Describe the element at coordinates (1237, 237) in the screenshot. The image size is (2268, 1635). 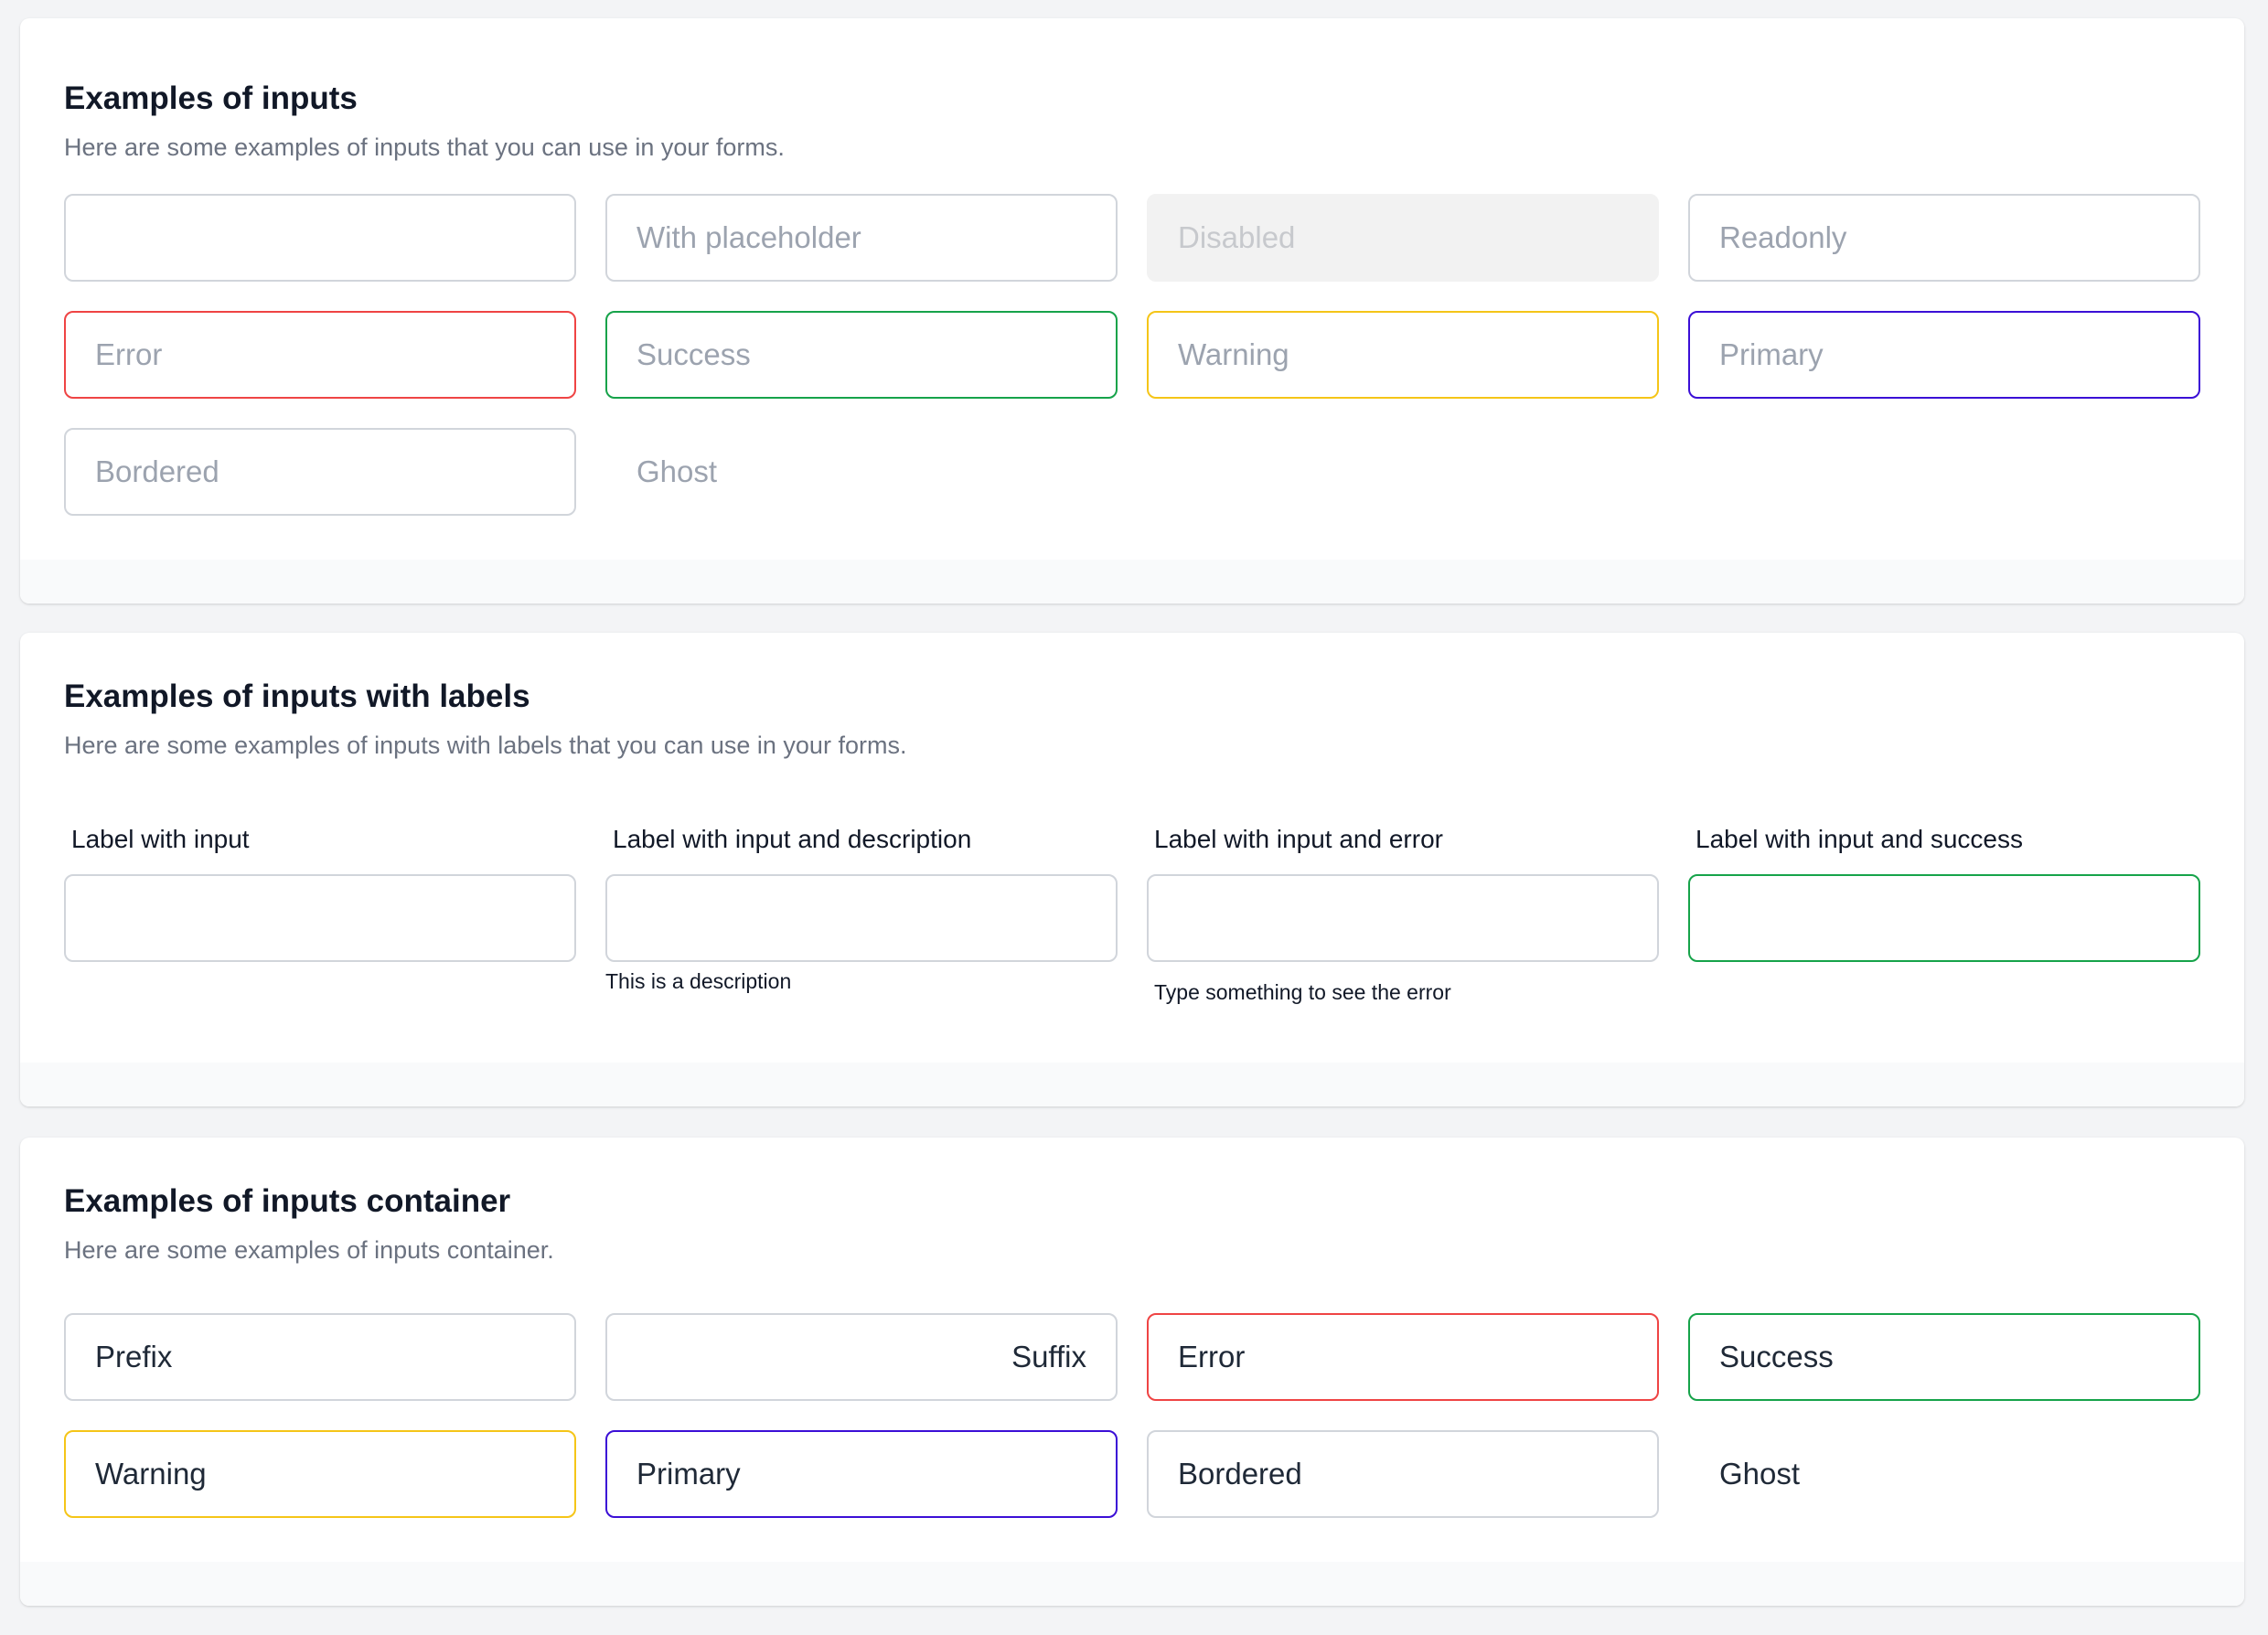
I see `input-placeholder: Disabled` at that location.